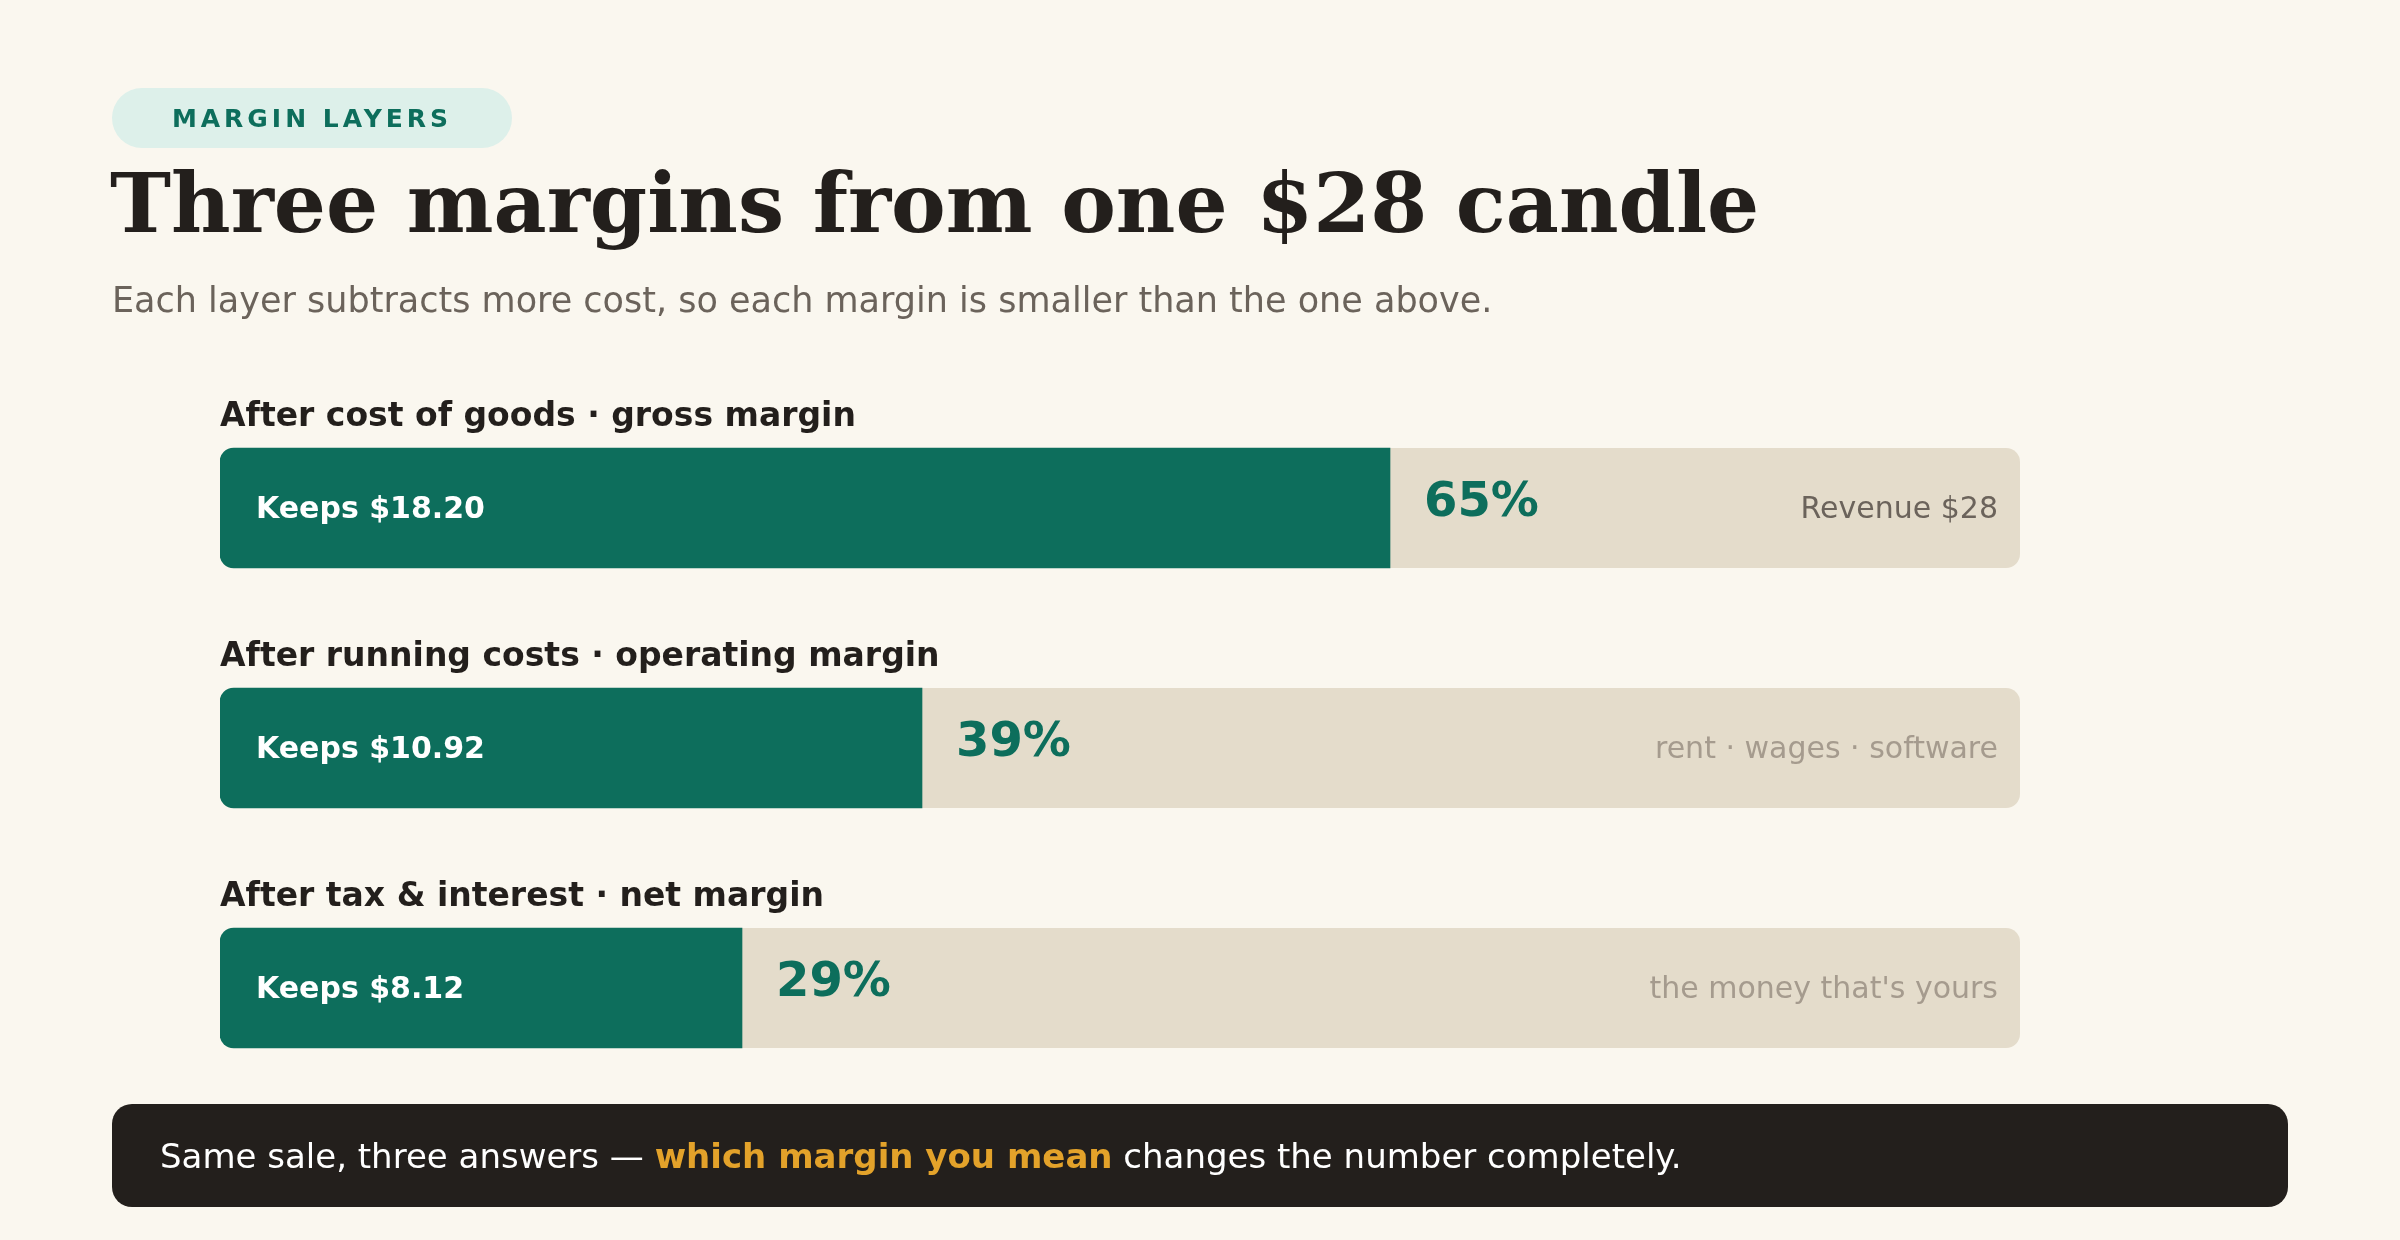 Image resolution: width=2400 pixels, height=1240 pixels. Describe the element at coordinates (360, 987) in the screenshot. I see `annotation: Keeps $8.12` at that location.